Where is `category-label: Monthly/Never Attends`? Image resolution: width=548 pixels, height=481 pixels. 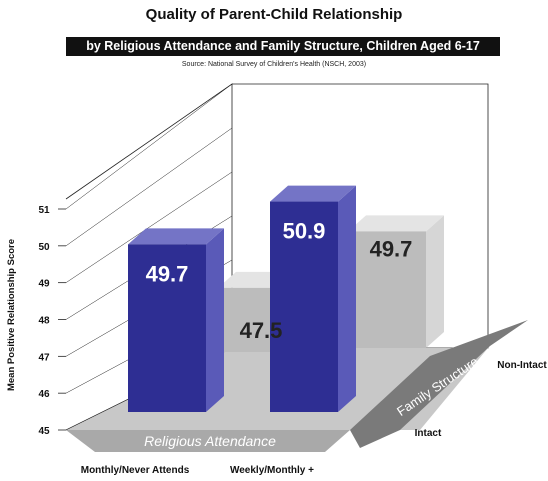
category-label: Monthly/Never Attends is located at coordinates (135, 470).